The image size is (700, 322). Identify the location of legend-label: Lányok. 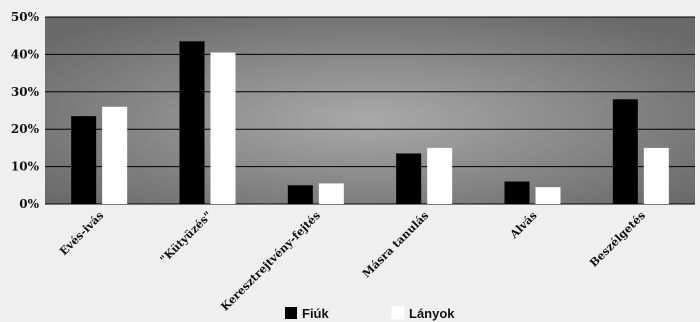
(432, 313).